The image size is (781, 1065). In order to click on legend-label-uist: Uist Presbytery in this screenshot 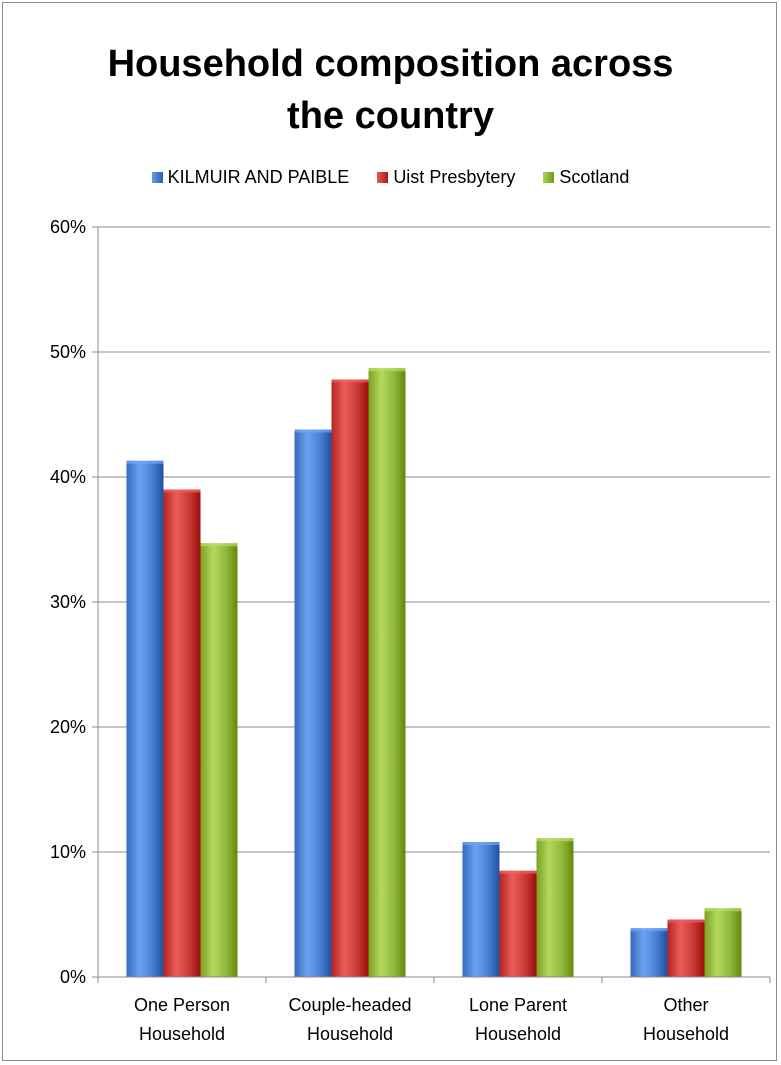, I will do `click(454, 176)`.